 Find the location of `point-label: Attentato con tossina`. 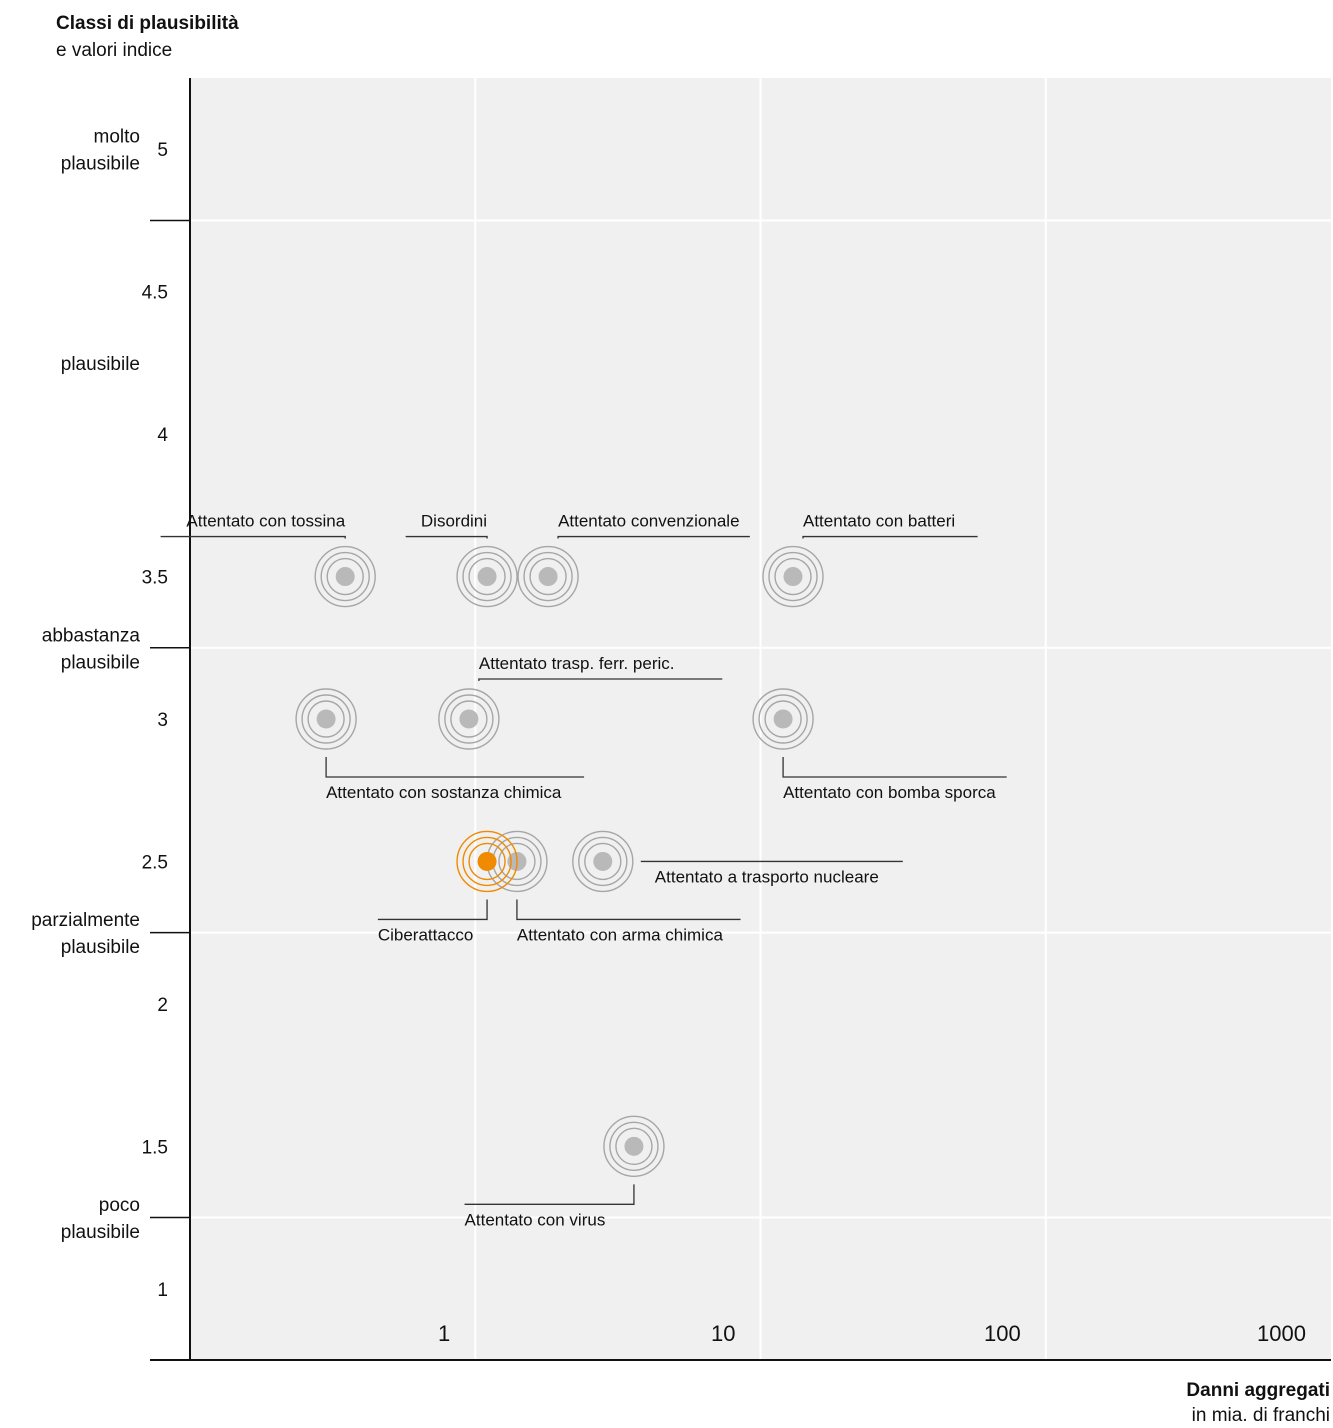

point-label: Attentato con tossina is located at coordinates (265, 521).